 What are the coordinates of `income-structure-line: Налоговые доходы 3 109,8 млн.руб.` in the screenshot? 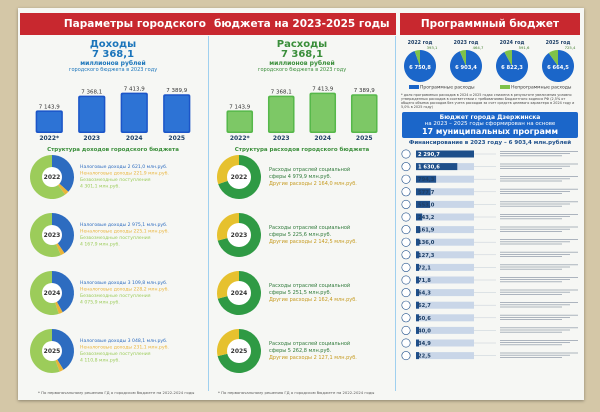 It's located at (123, 283).